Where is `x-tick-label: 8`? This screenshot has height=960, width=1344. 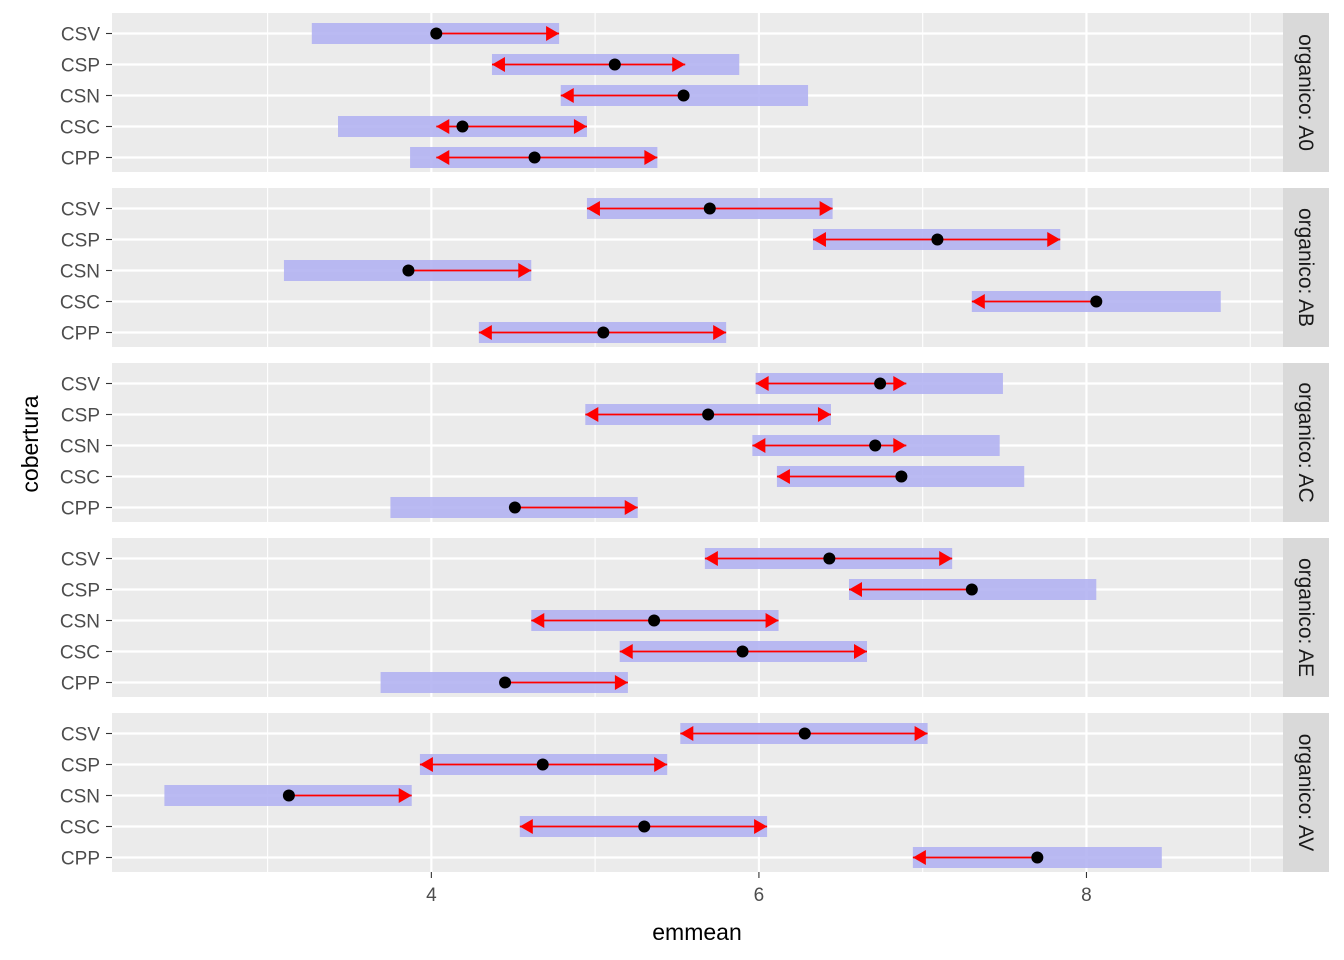
x-tick-label: 8 is located at coordinates (1086, 895).